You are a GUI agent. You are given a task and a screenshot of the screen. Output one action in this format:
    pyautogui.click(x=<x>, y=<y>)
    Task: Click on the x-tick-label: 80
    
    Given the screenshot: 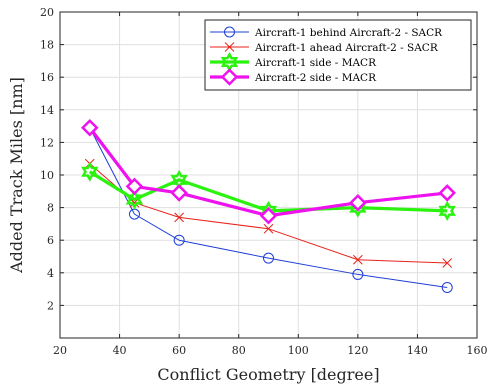 What is the action you would take?
    pyautogui.click(x=239, y=350)
    